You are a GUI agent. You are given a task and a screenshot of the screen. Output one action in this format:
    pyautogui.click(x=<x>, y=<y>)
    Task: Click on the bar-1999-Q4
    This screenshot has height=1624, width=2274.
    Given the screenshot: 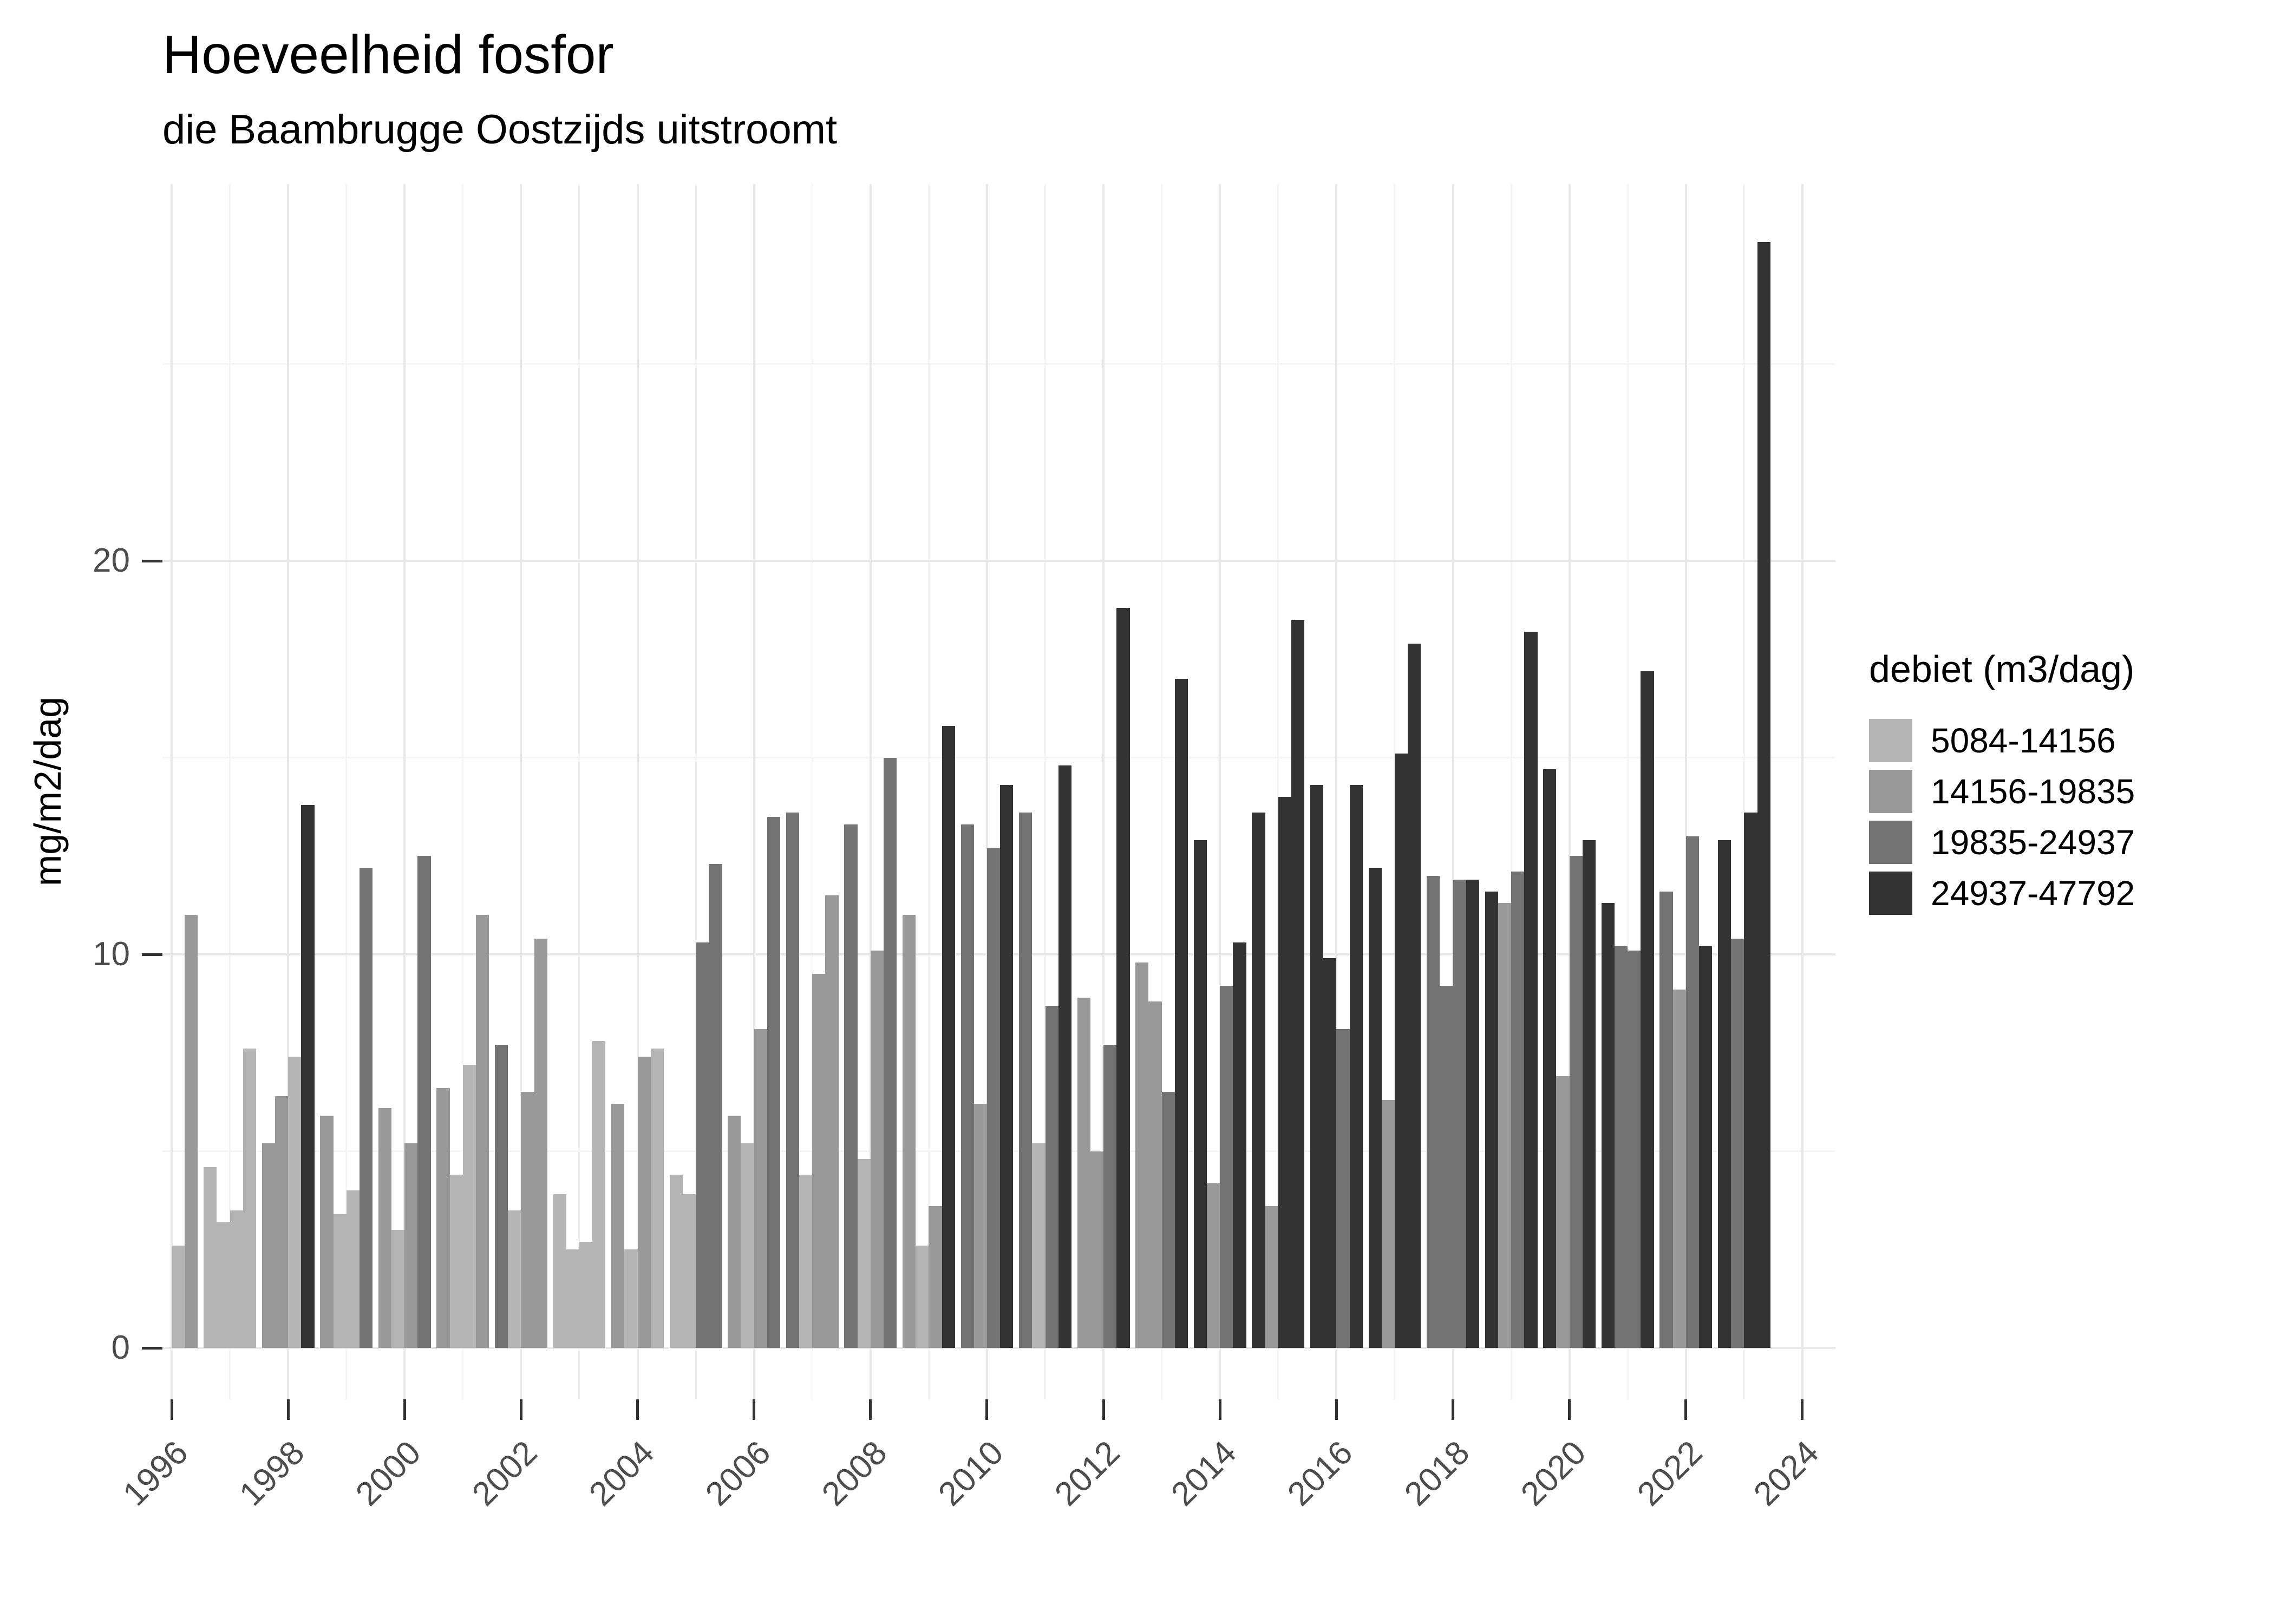 What is the action you would take?
    pyautogui.click(x=366, y=1108)
    